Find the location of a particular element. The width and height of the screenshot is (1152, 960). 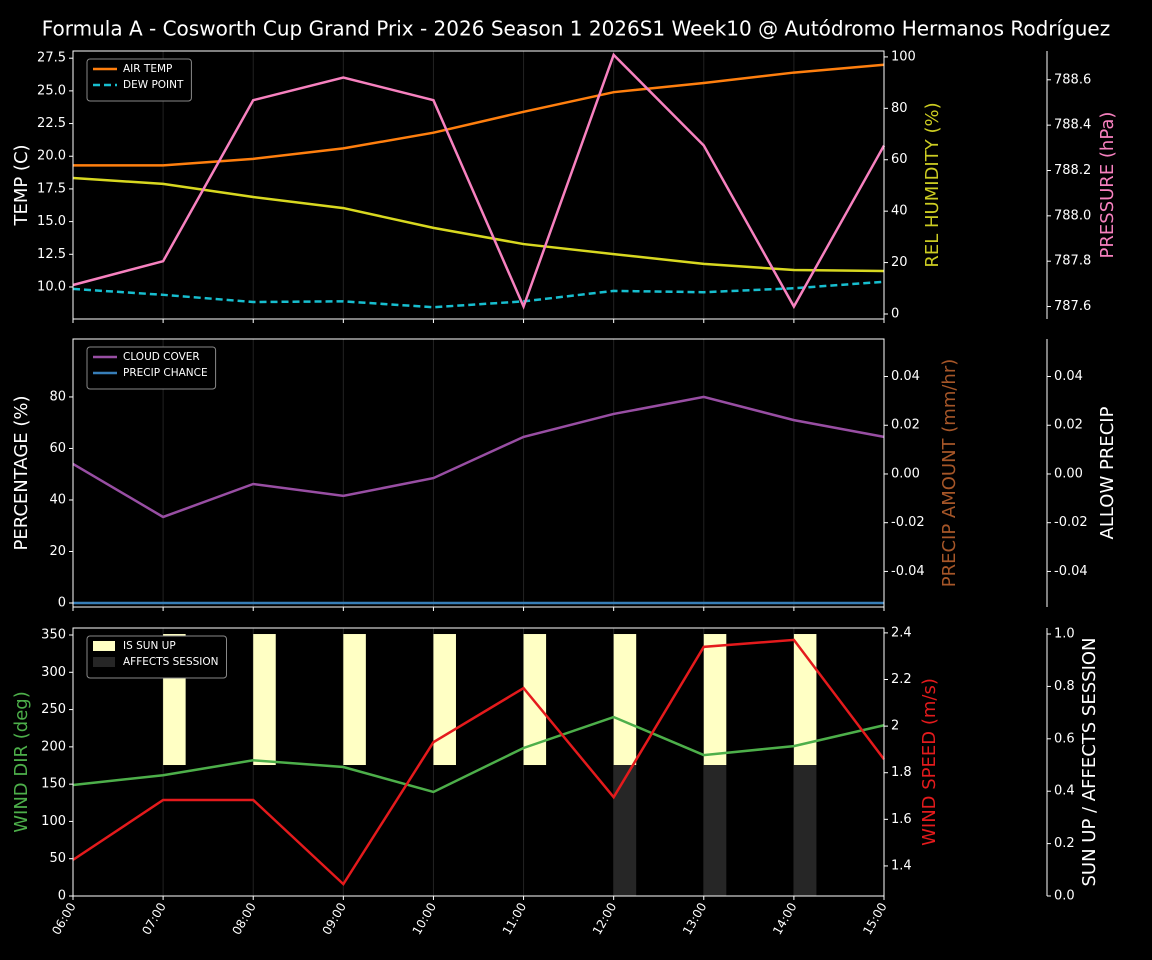

x-tick-label: 06:00 is located at coordinates (63, 918).